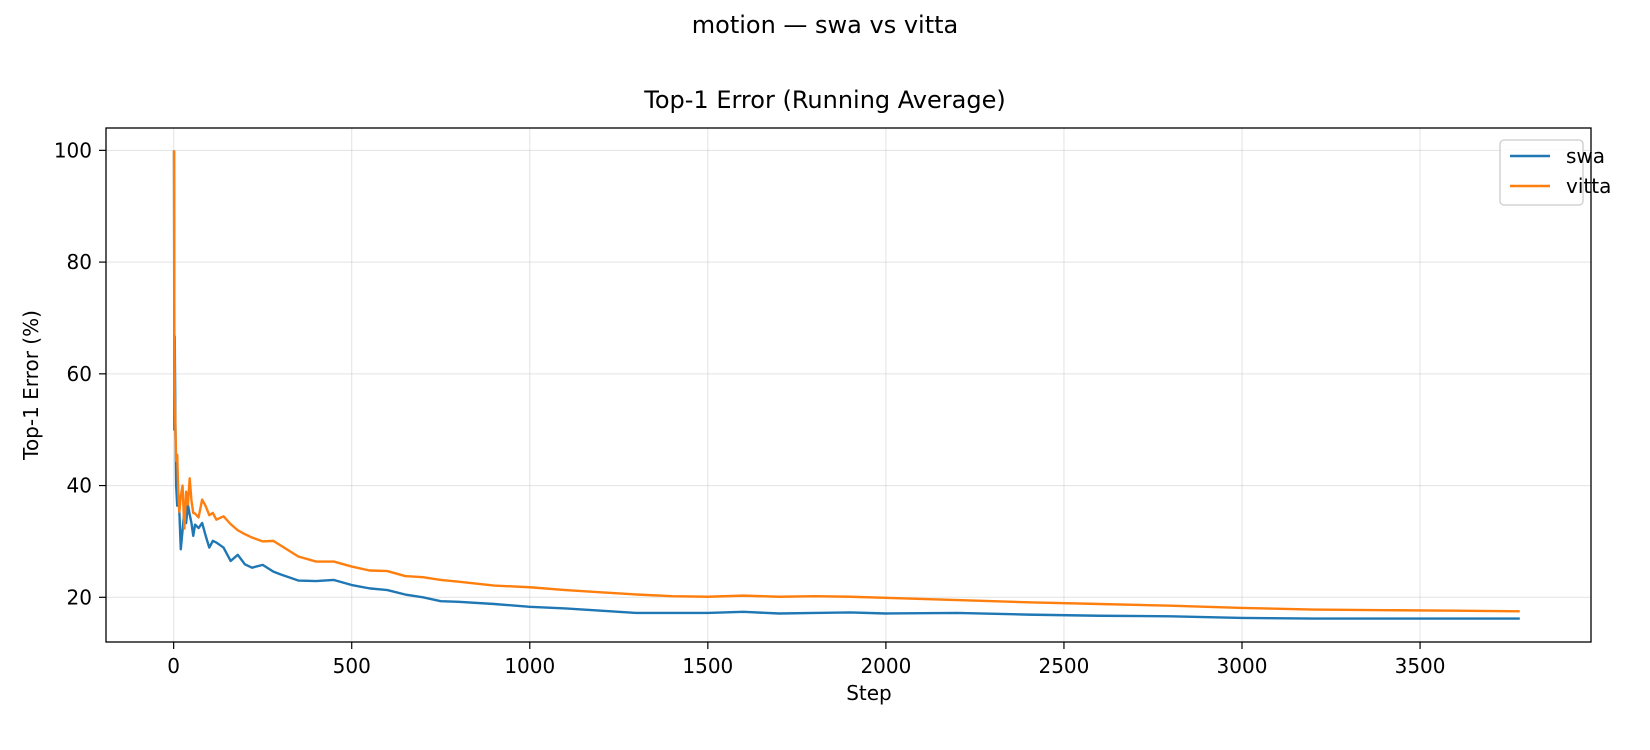 This screenshot has height=750, width=1650. I want to click on y-tick-label: 100, so click(73, 150).